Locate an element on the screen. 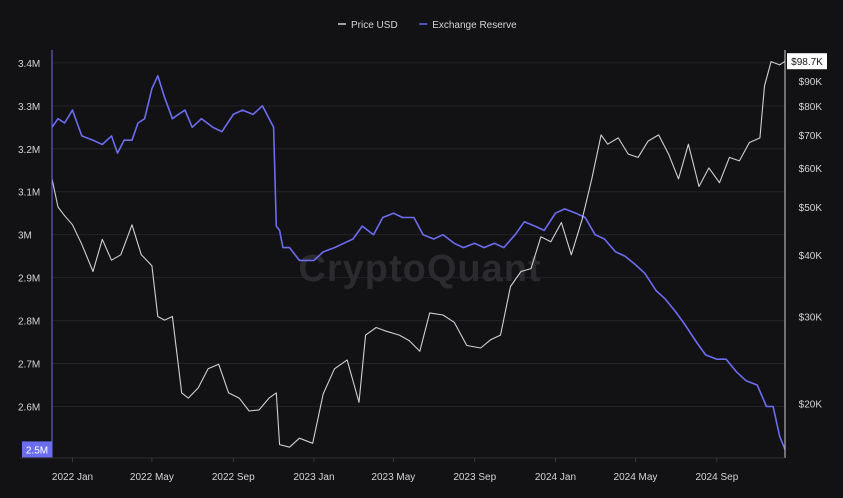  x-axis-tick-label: 2023 Sep is located at coordinates (474, 477).